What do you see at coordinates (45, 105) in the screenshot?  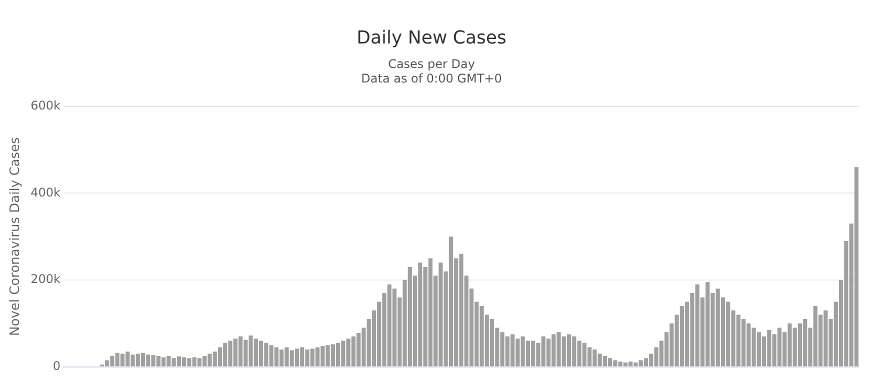 I see `y-tick-label: 600k` at bounding box center [45, 105].